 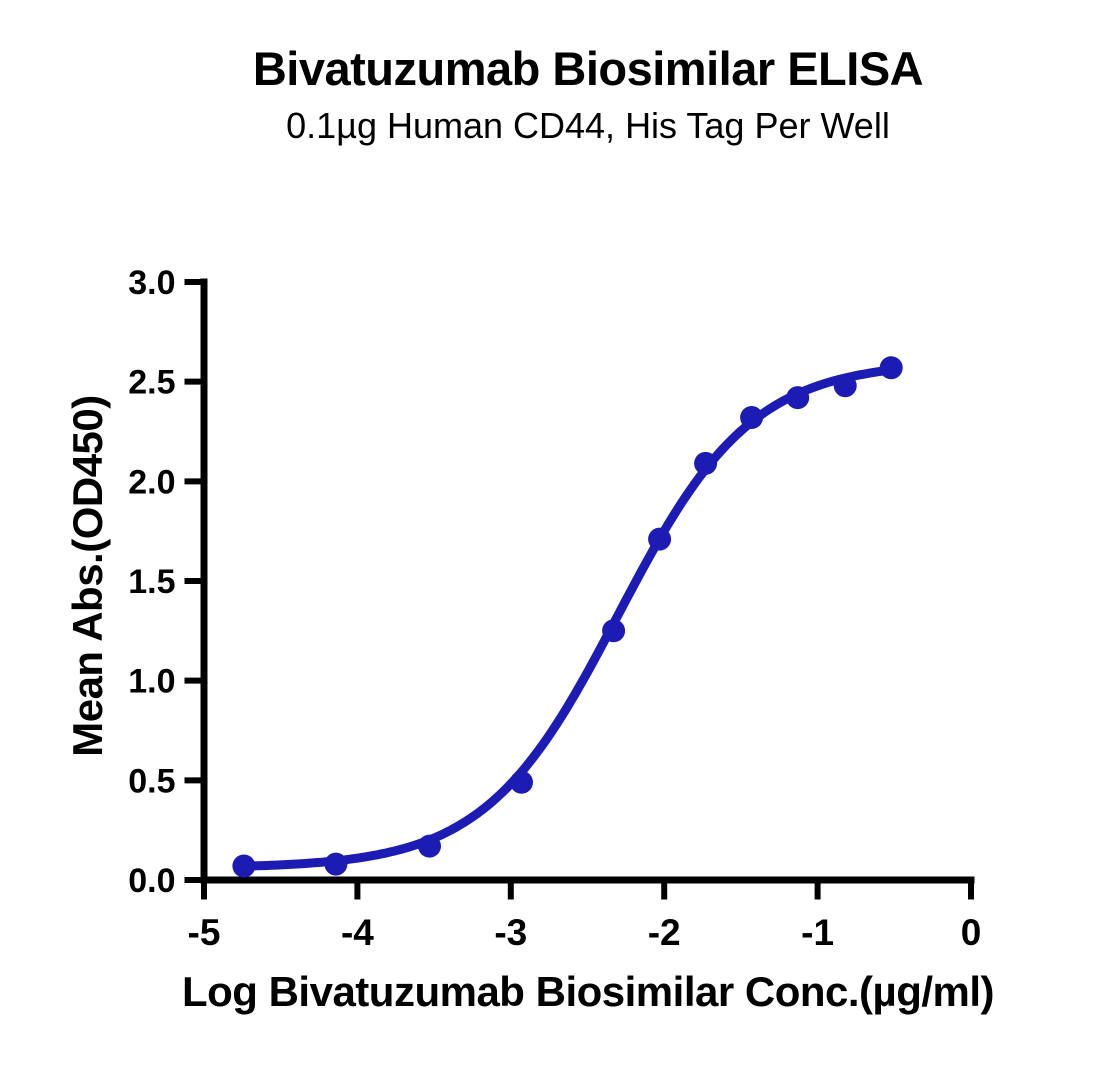 I want to click on chart-title: Bivatuzumab Biosimilar ELISA, so click(x=588, y=68).